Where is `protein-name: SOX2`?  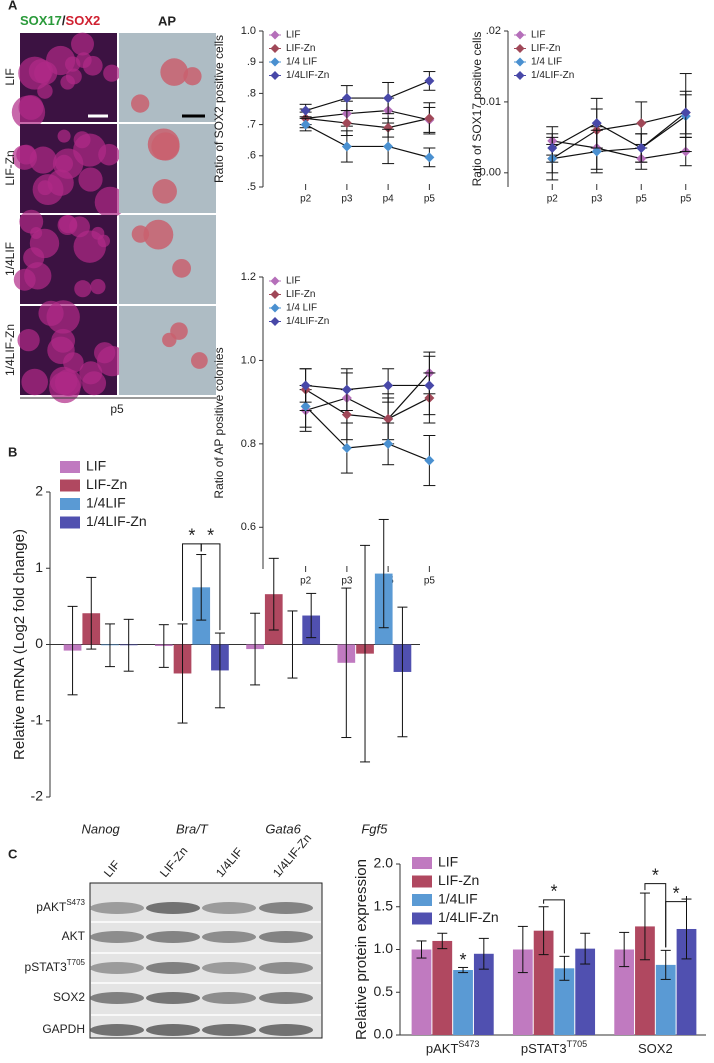
protein-name: SOX2 is located at coordinates (69, 997).